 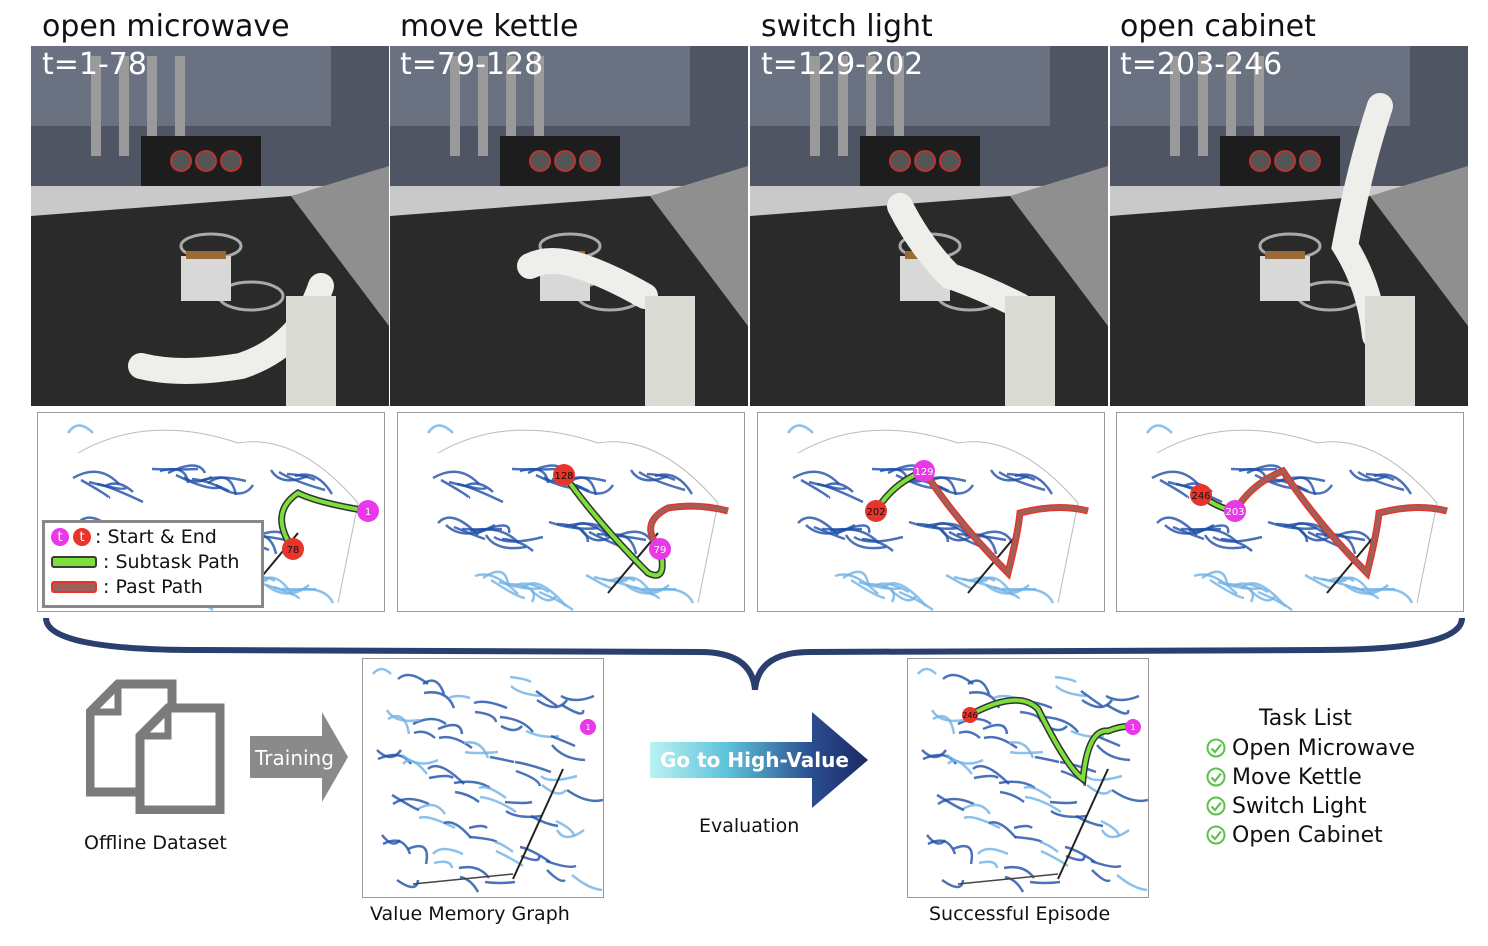 I want to click on start-node-icon: t, so click(x=60, y=537).